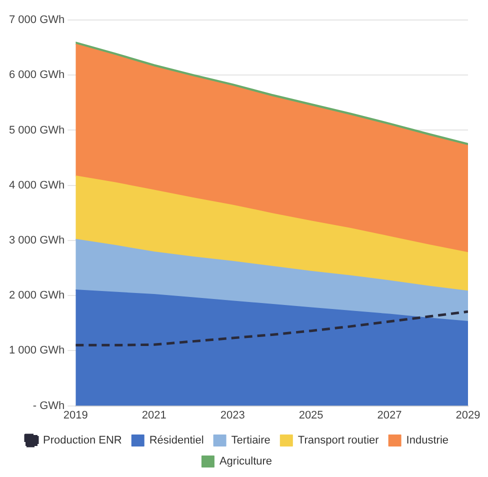 This screenshot has width=488, height=477. I want to click on x-tick-label: 2021, so click(154, 415).